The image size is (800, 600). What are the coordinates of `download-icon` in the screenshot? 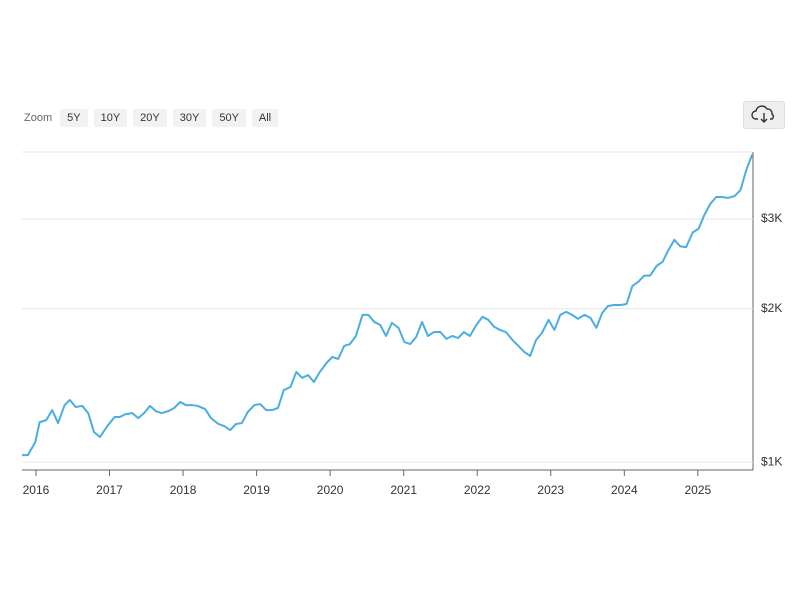 It's located at (762, 114).